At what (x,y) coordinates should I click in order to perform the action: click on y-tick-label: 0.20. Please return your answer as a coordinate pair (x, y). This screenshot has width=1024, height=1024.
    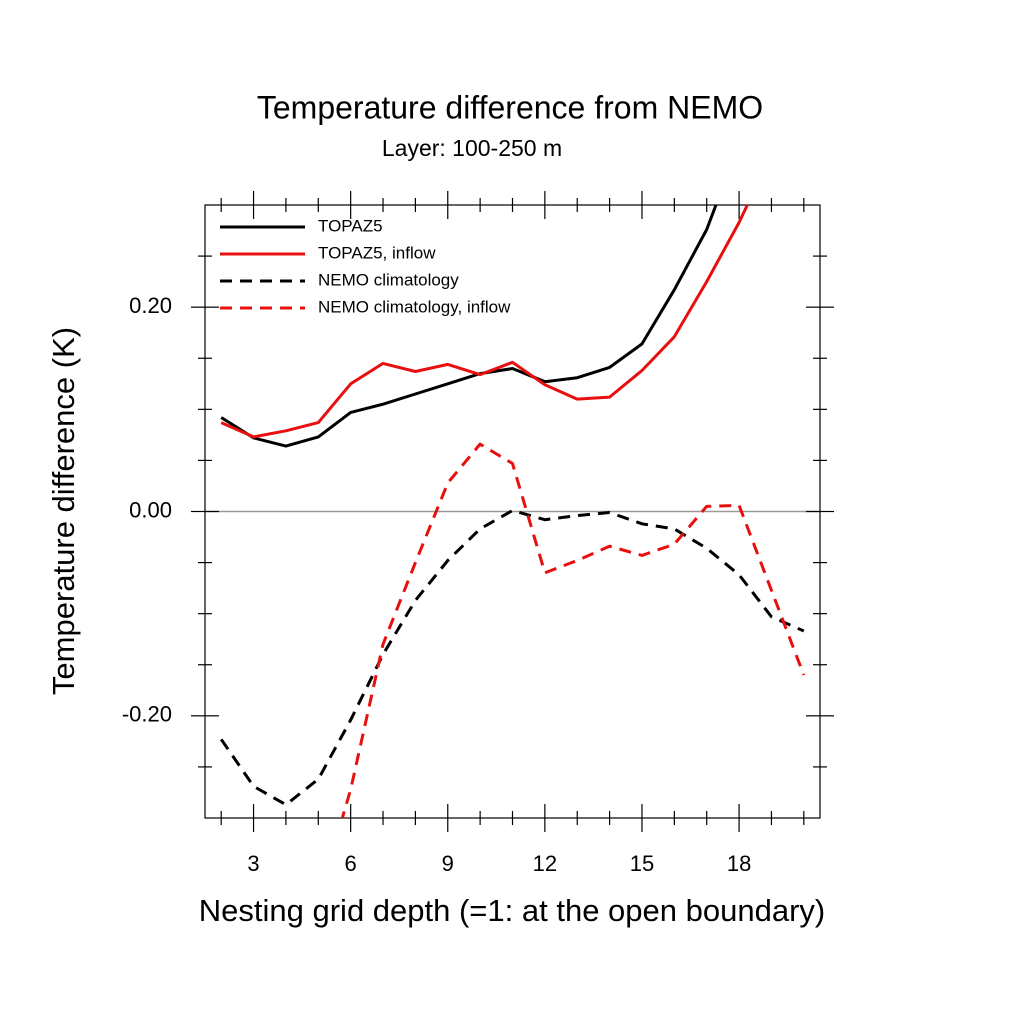
    Looking at the image, I should click on (150, 305).